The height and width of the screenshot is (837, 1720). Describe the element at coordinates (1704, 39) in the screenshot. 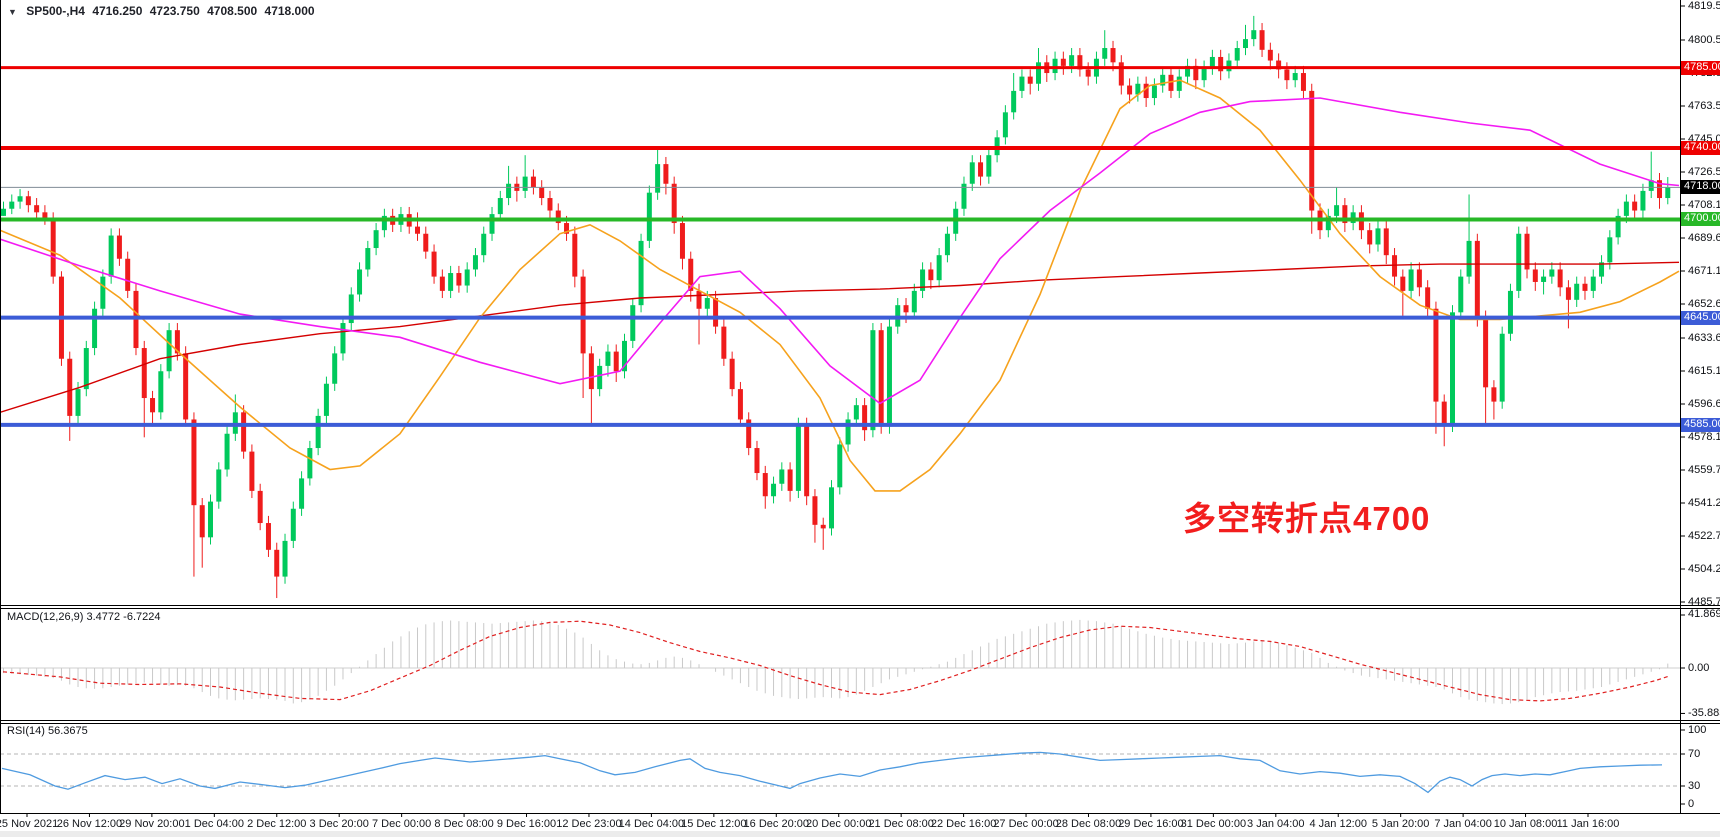

I see `price-axis-label: 4800.500` at that location.